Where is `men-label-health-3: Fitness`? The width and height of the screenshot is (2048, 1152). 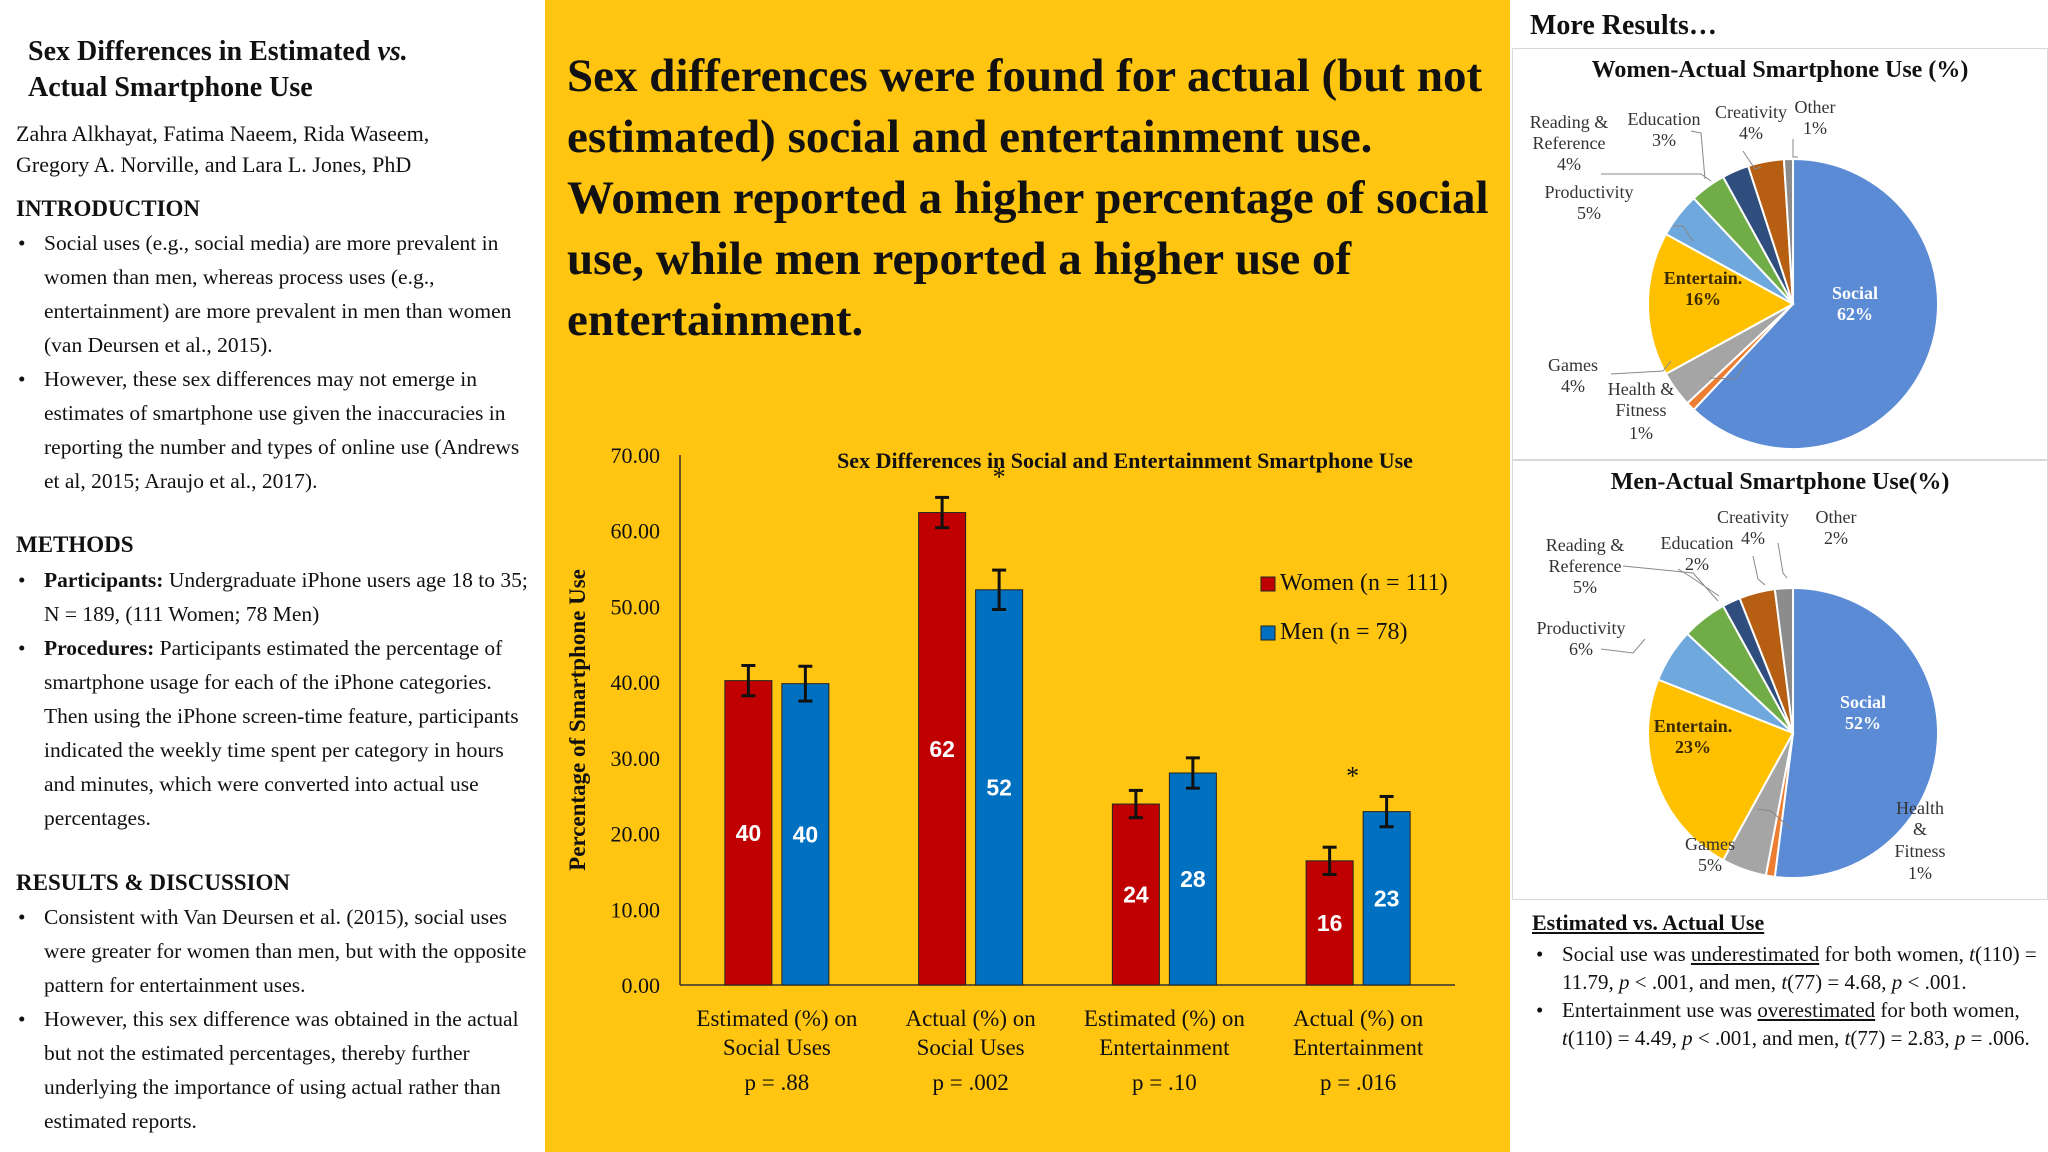
men-label-health-3: Fitness is located at coordinates (1919, 851).